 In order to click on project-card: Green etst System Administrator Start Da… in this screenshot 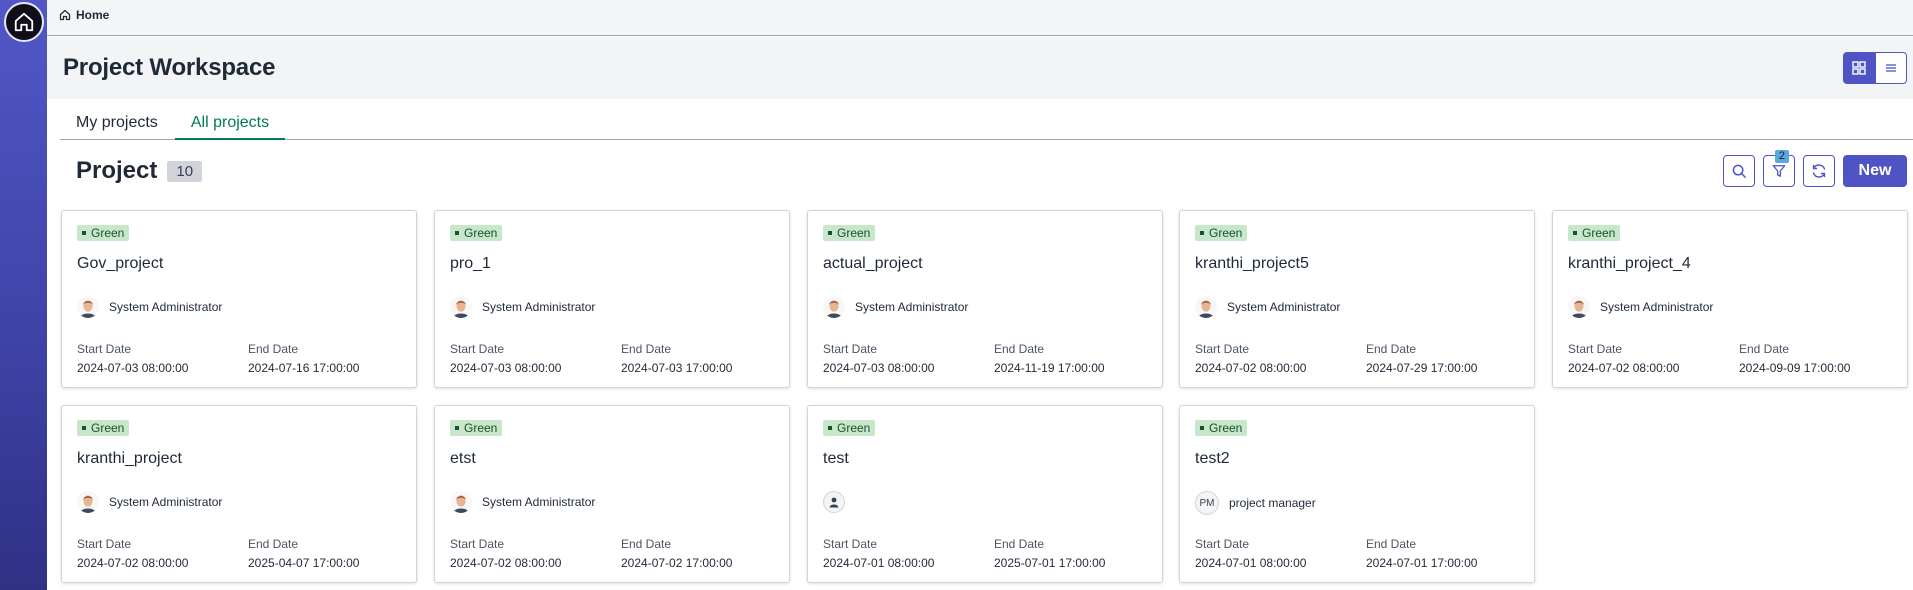, I will do `click(612, 494)`.